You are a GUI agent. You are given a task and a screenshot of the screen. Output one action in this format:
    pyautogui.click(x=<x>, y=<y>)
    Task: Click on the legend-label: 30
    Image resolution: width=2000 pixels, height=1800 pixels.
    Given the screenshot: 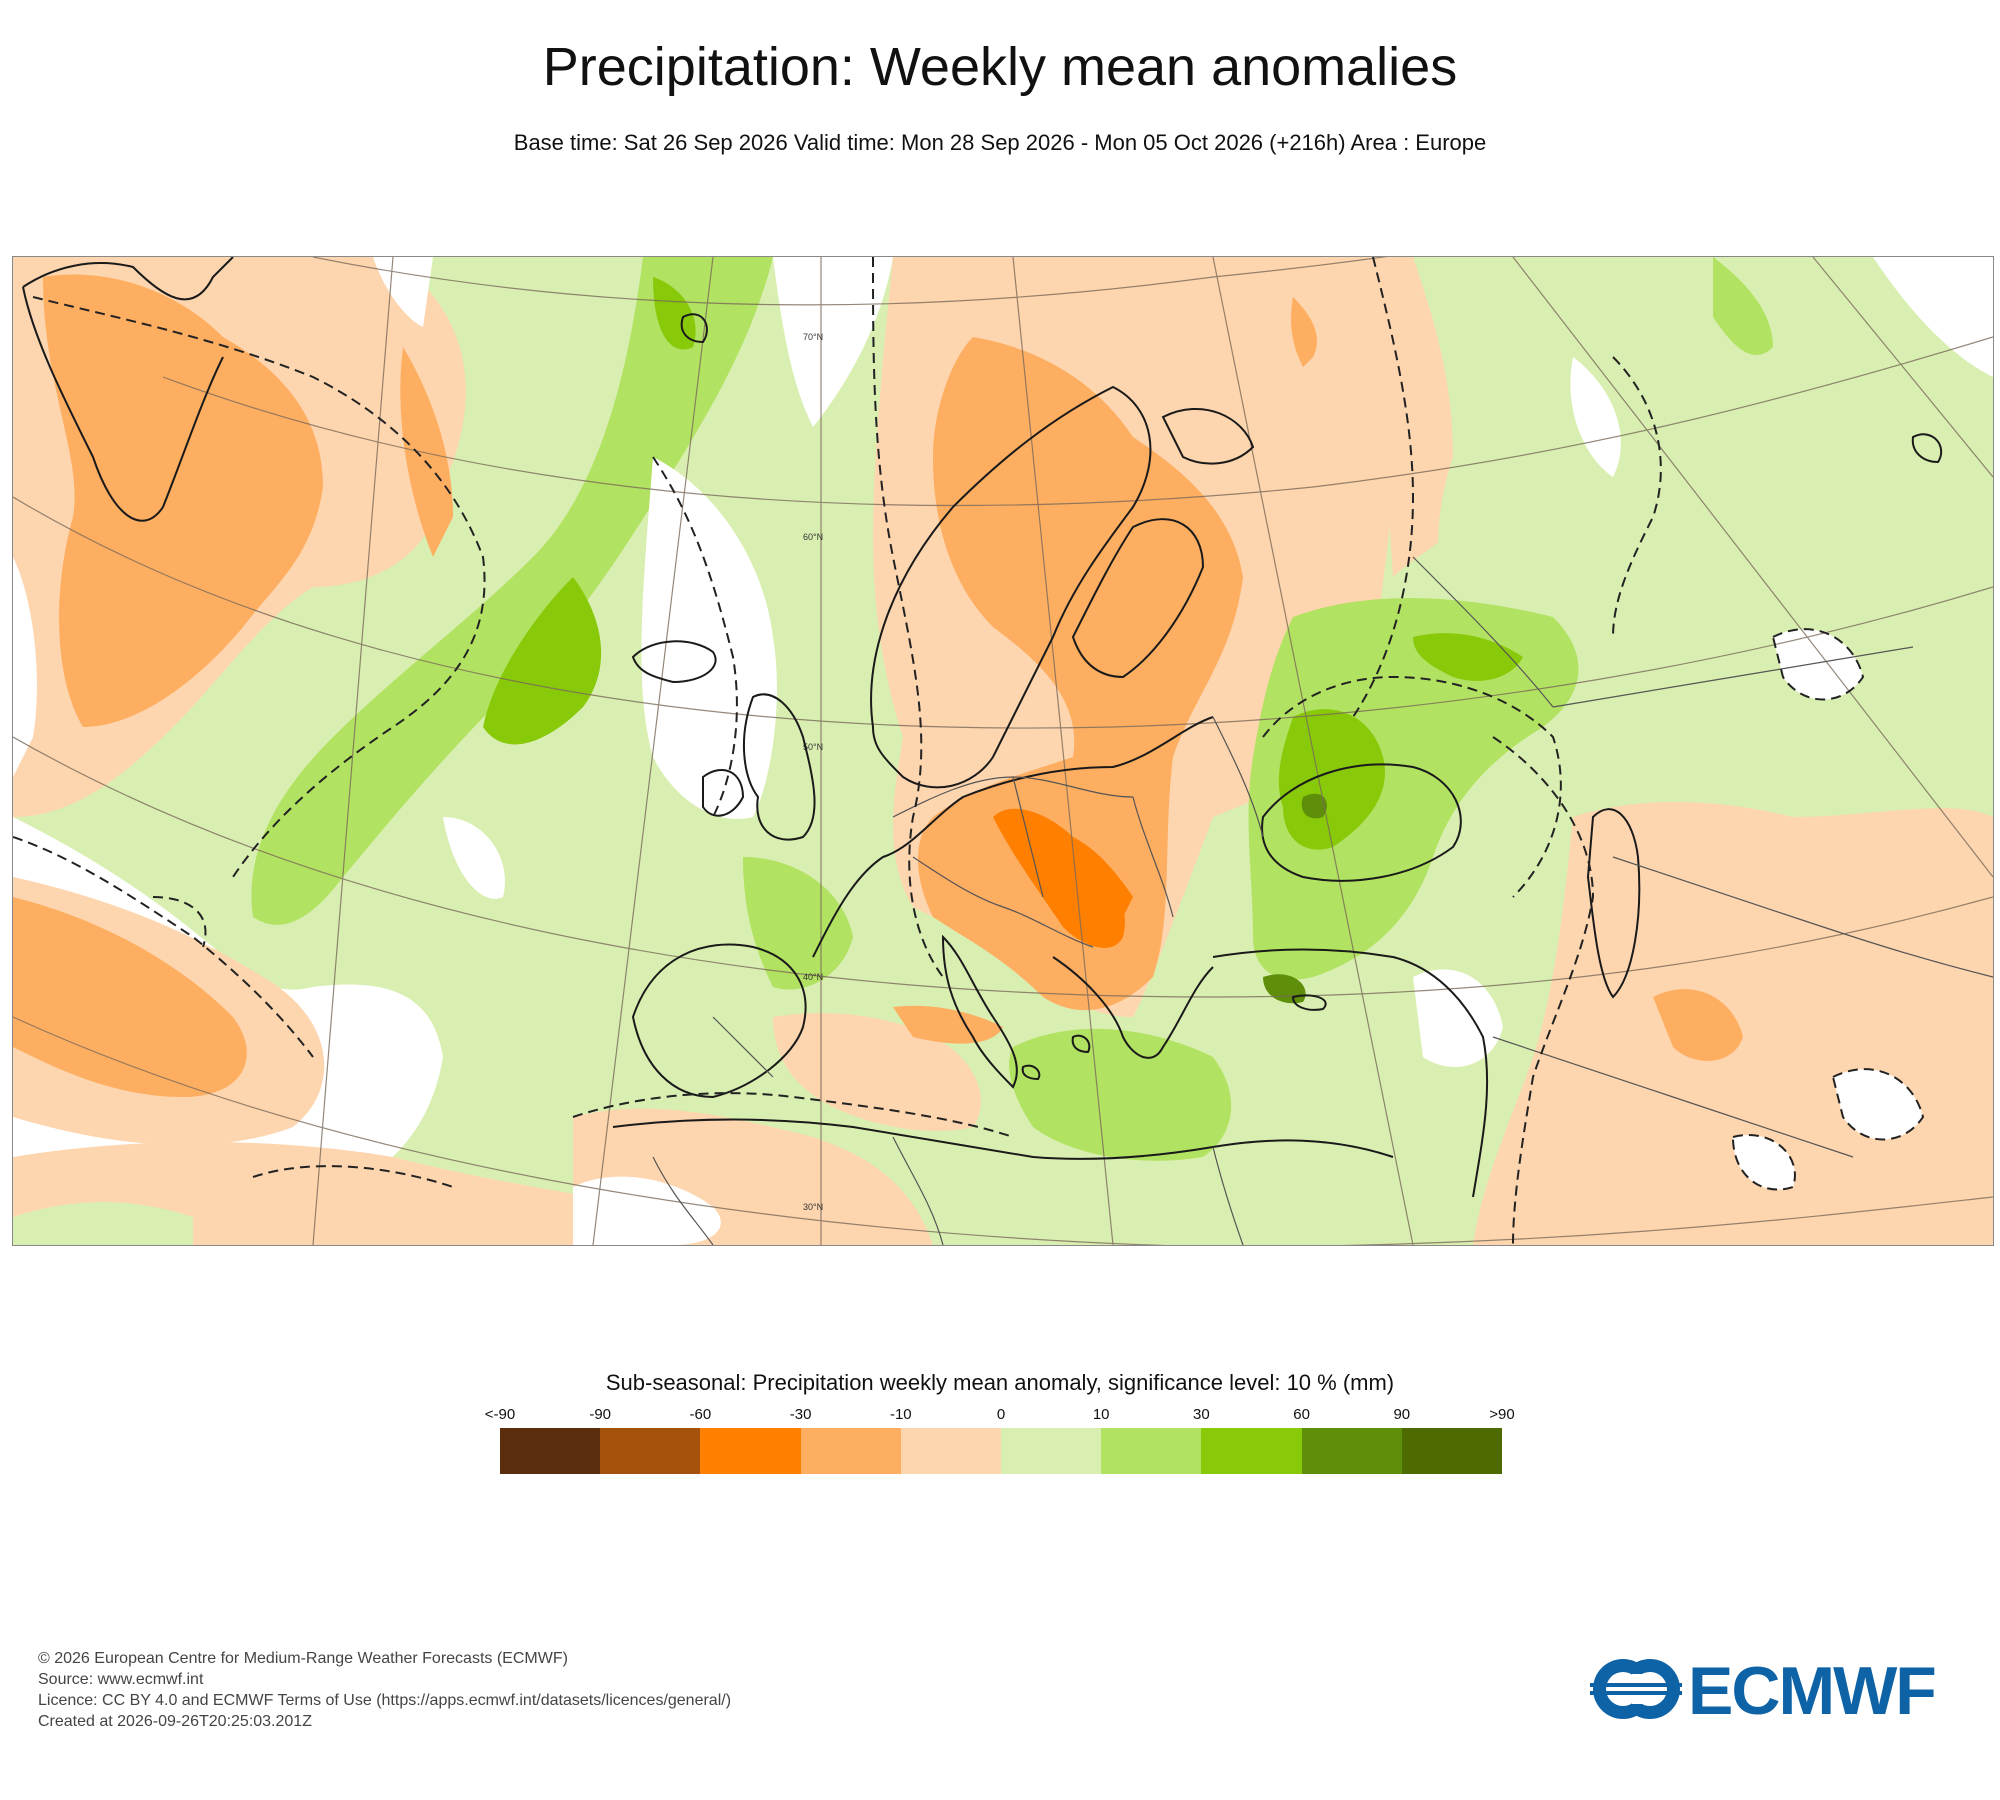 What is the action you would take?
    pyautogui.click(x=1201, y=1414)
    